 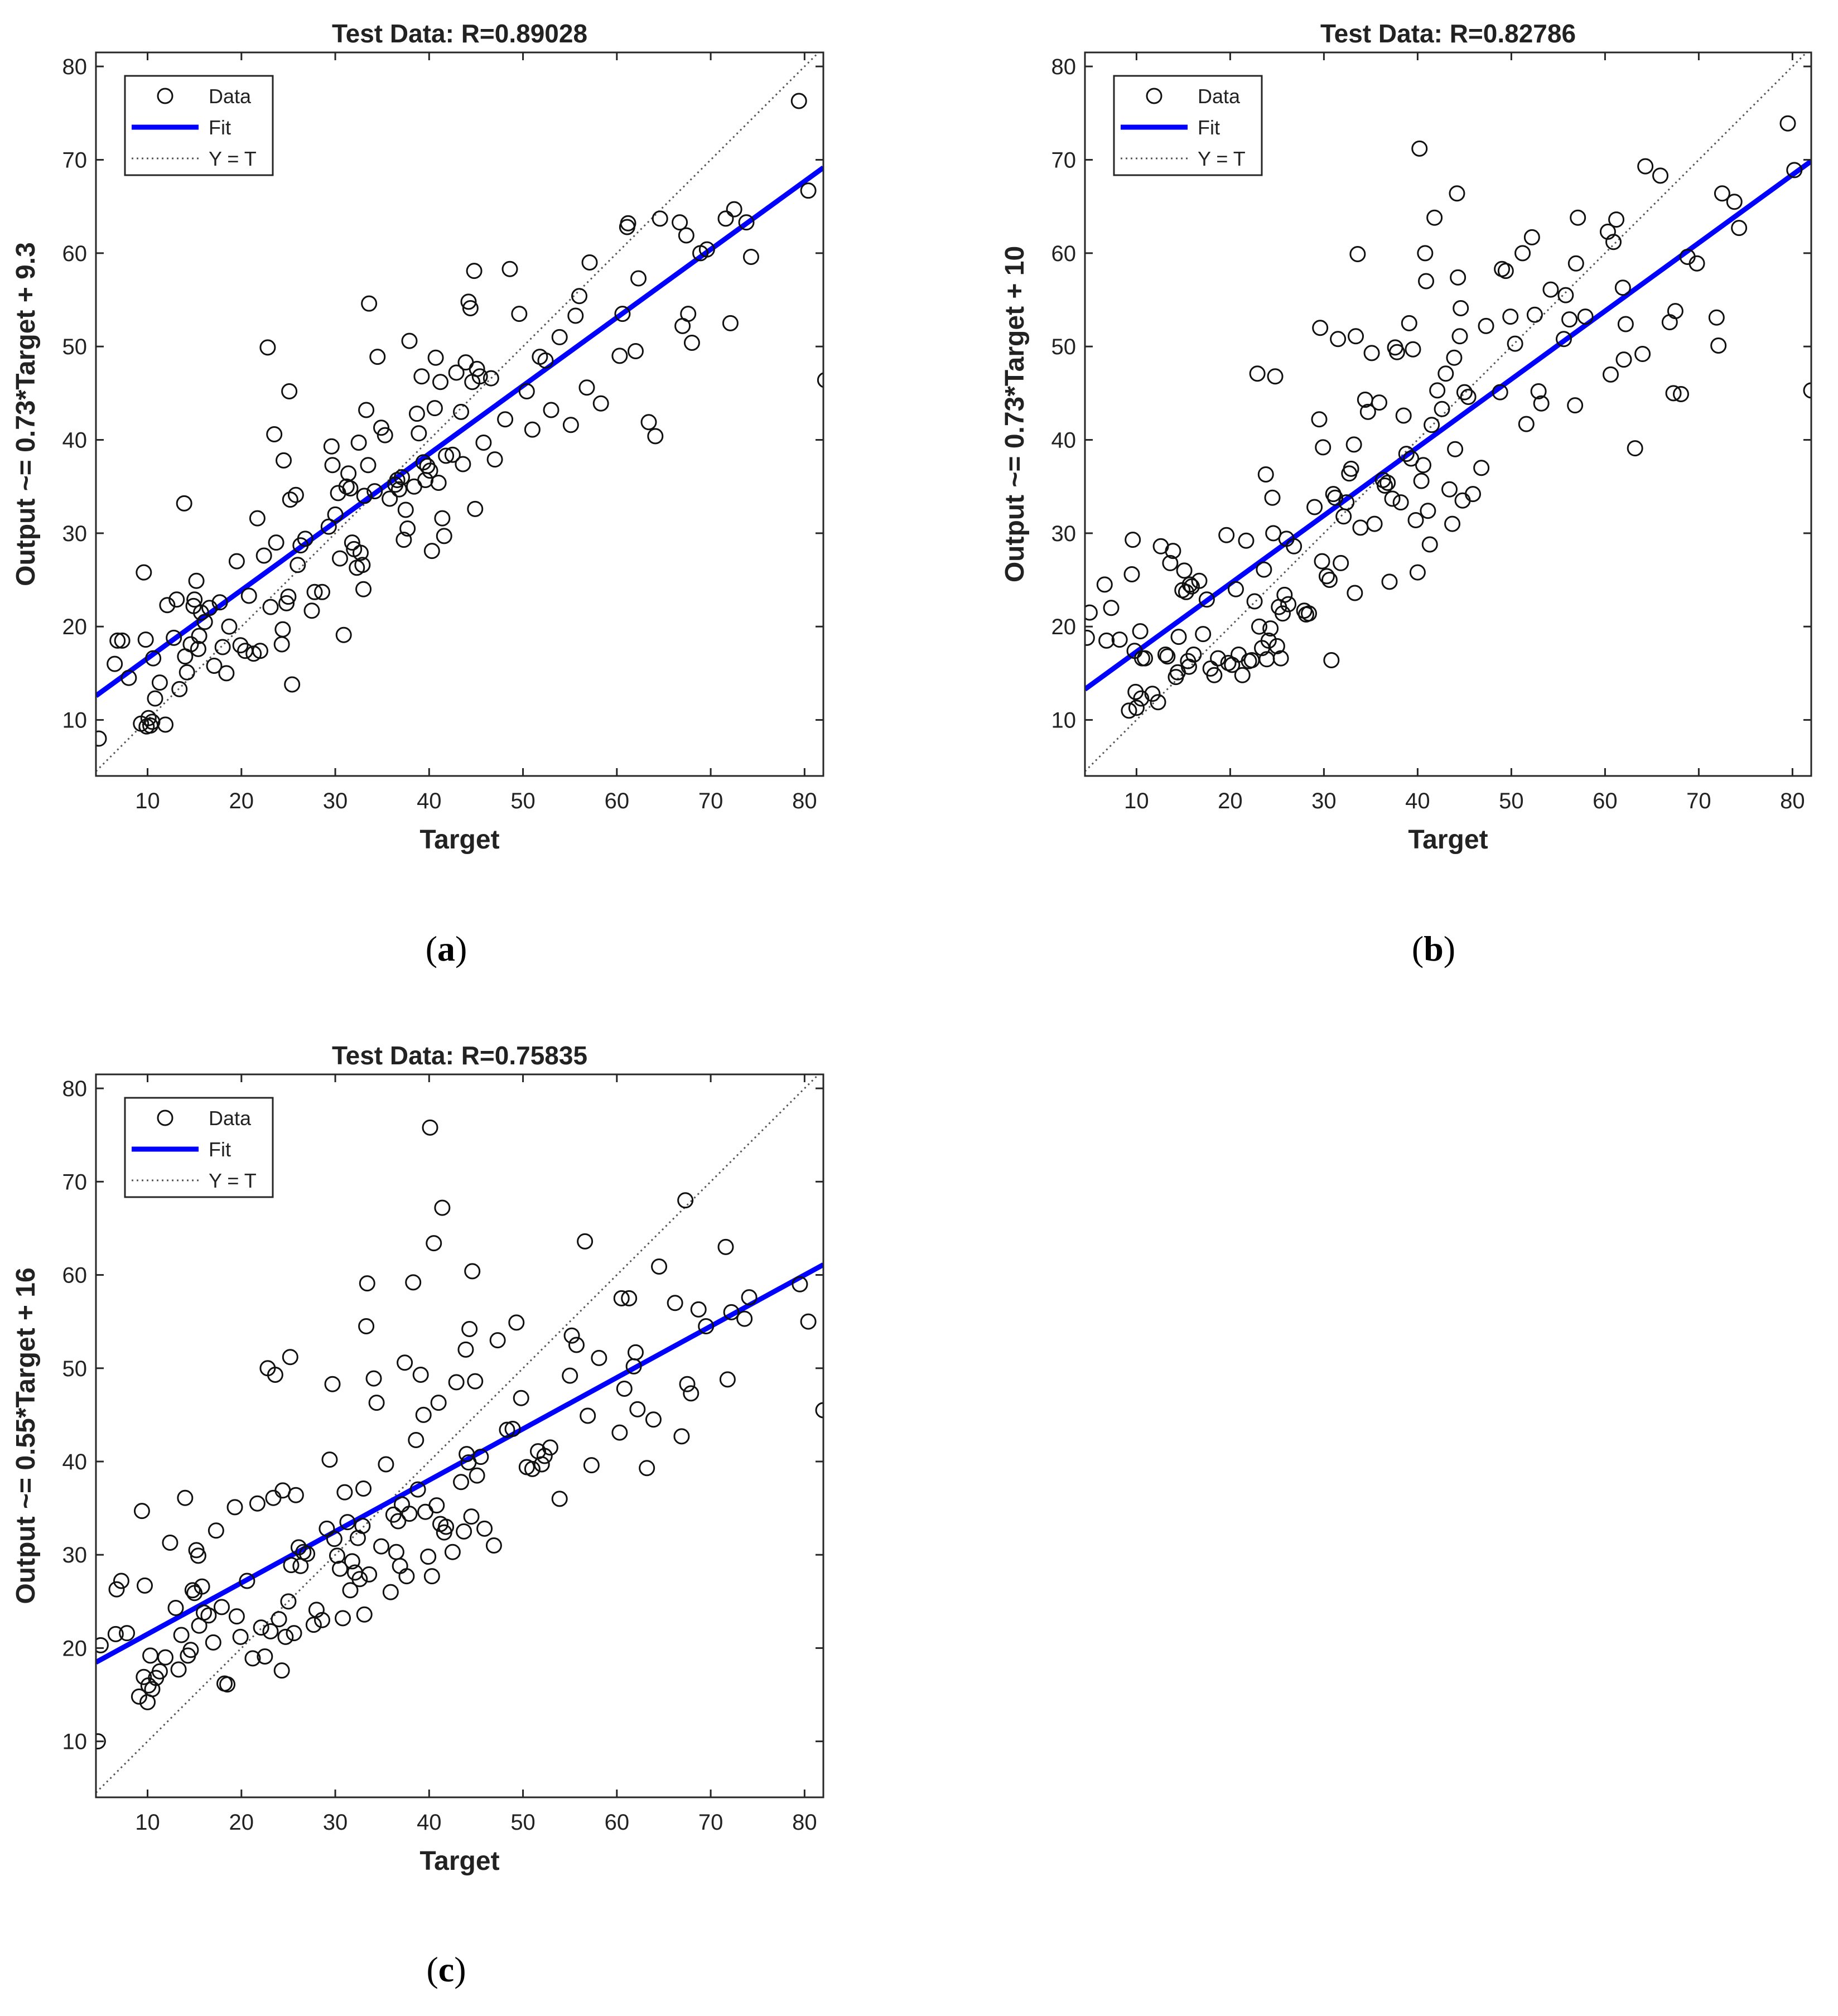 What do you see at coordinates (199, 125) in the screenshot?
I see `legend: Data Fit Y = T` at bounding box center [199, 125].